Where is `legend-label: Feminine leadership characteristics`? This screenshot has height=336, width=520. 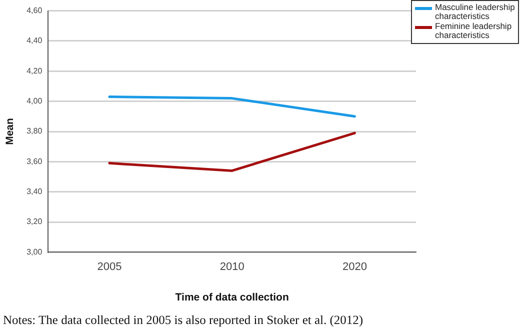
legend-label: Feminine leadership characteristics is located at coordinates (474, 30).